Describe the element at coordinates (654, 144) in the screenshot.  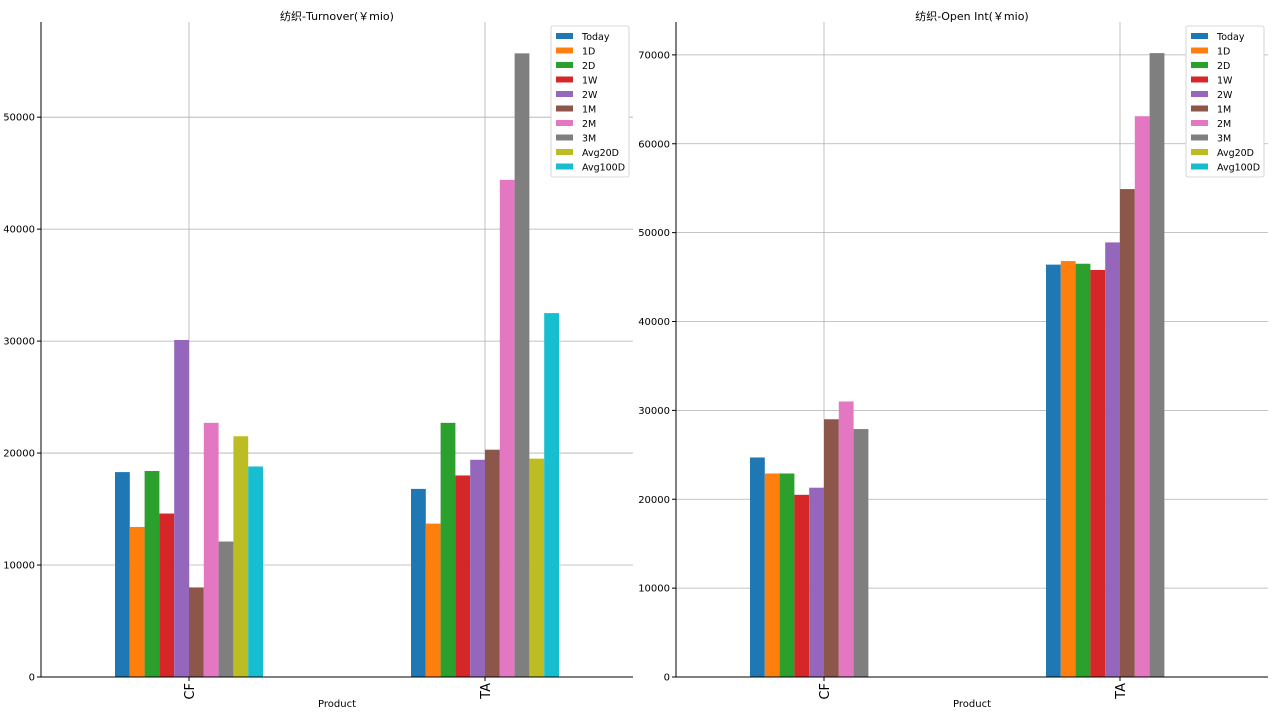
I see `y-tick-label: 60000` at that location.